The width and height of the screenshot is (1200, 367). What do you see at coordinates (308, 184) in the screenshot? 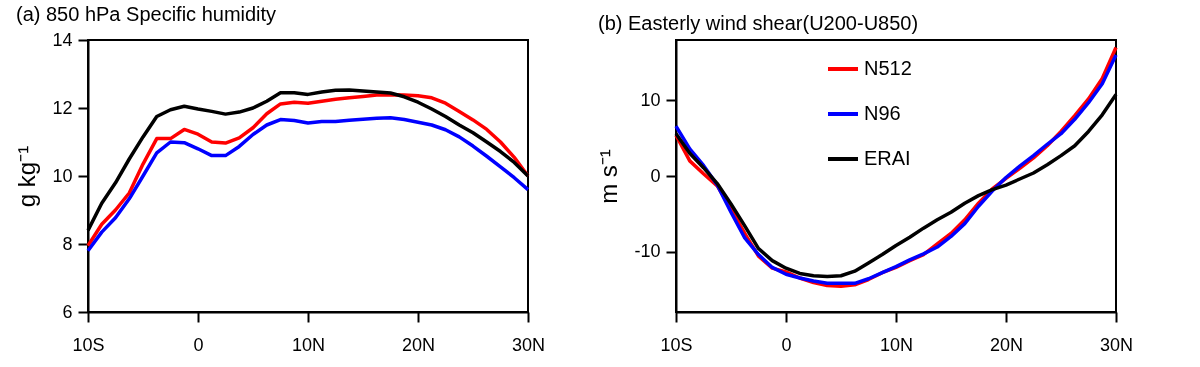
I see `line-series` at bounding box center [308, 184].